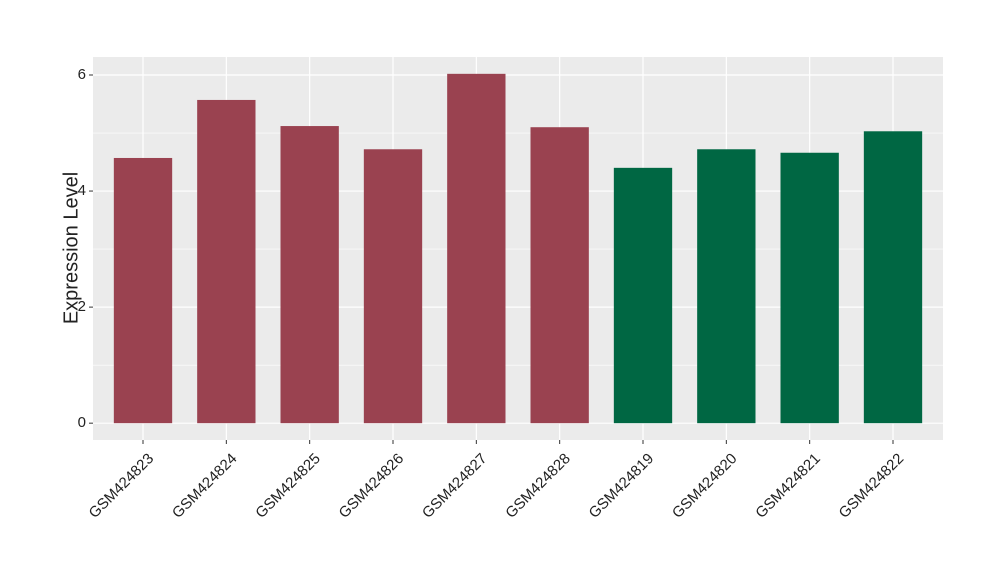 The height and width of the screenshot is (580, 1000). What do you see at coordinates (71, 248) in the screenshot?
I see `y-axis-label: Expression Level` at bounding box center [71, 248].